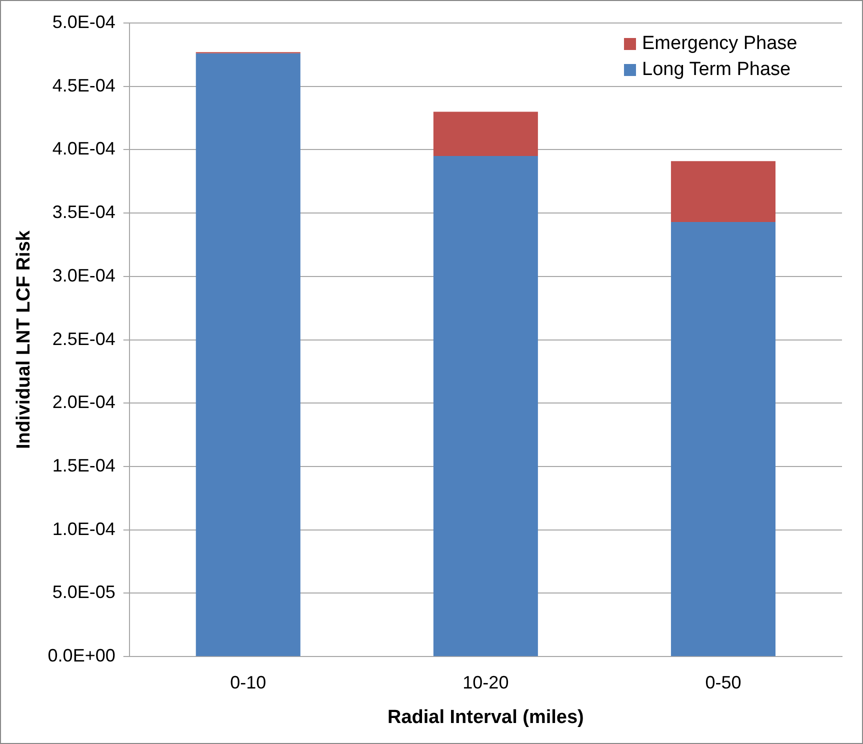 Image resolution: width=863 pixels, height=744 pixels. What do you see at coordinates (248, 682) in the screenshot?
I see `x-tick-label: 0-10` at bounding box center [248, 682].